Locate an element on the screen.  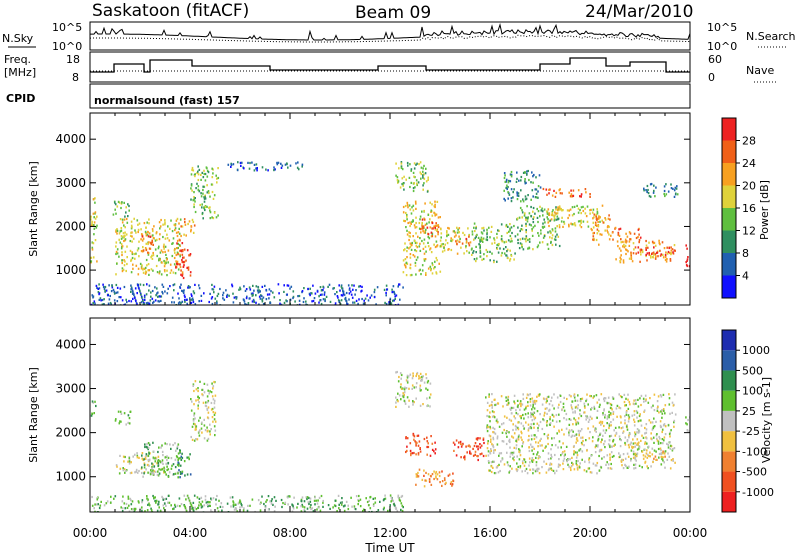
velocity-colorbar-label: Velocity [m s-1] is located at coordinates (766, 420).